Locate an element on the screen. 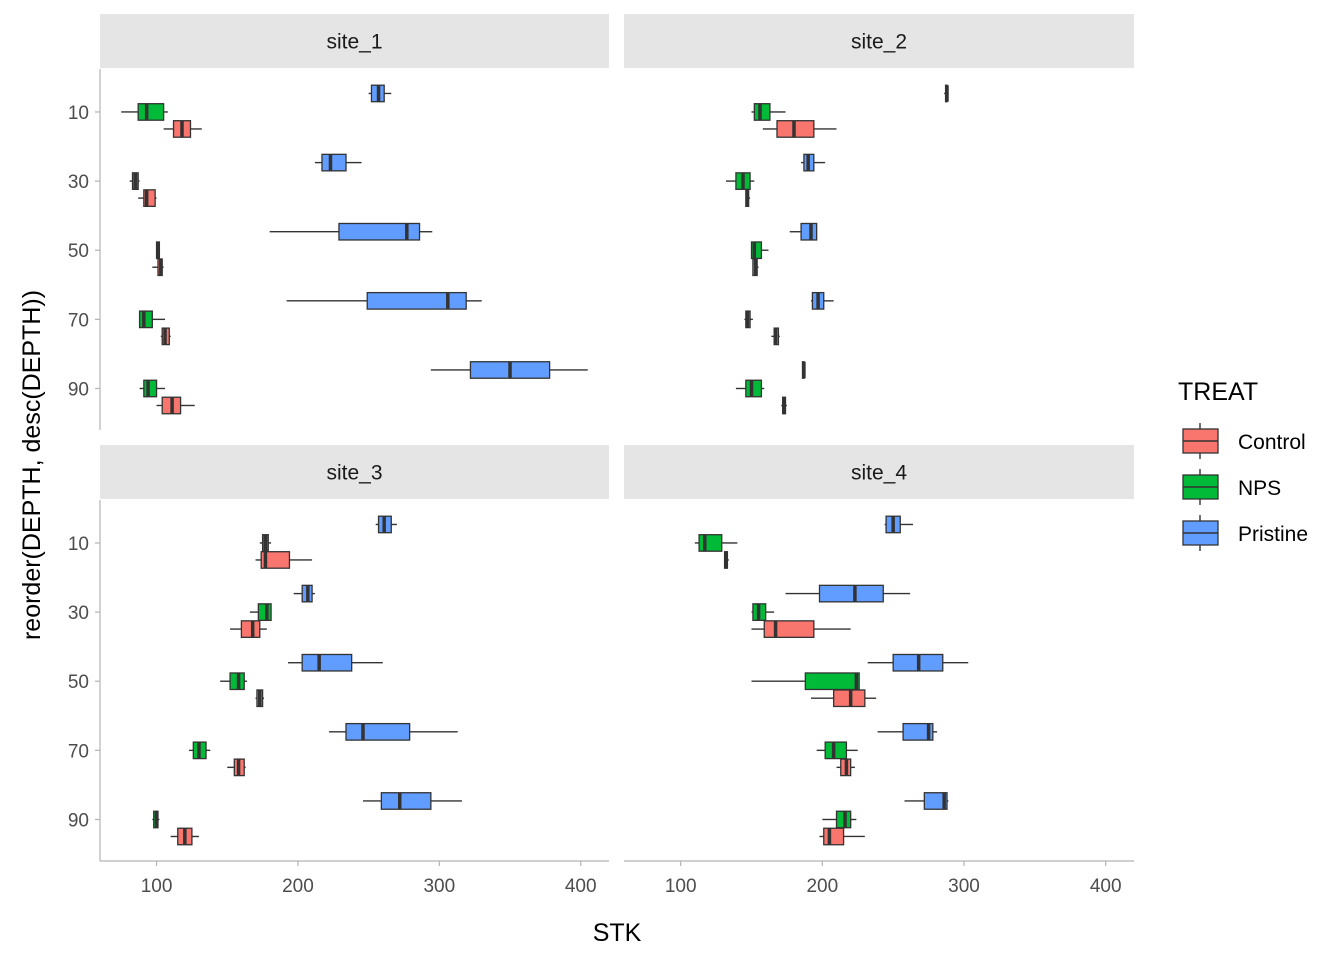 The width and height of the screenshot is (1344, 960). facet-strip-label: site_4 is located at coordinates (879, 473).